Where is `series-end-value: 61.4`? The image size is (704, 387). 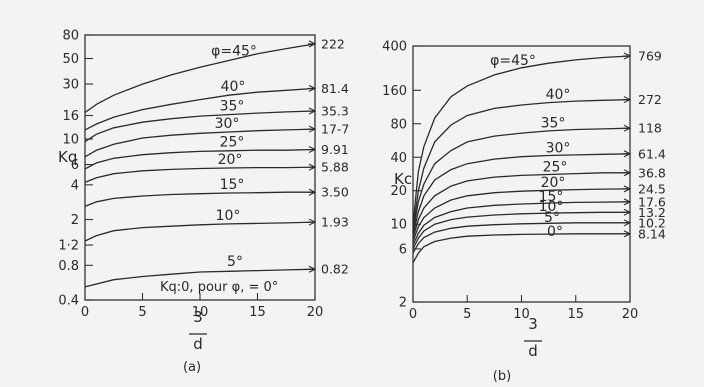
series-end-value: 61.4 is located at coordinates (652, 153).